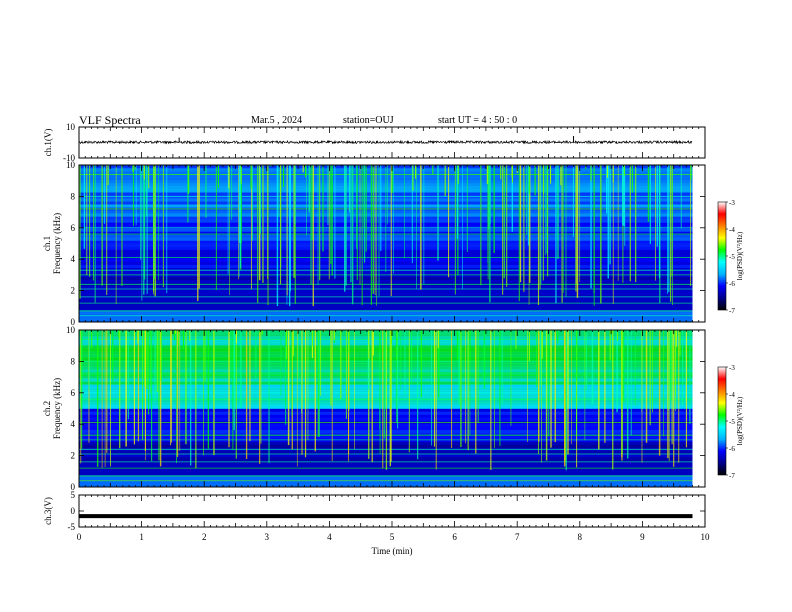 The height and width of the screenshot is (612, 792). I want to click on ch1-signal-trace, so click(385, 142).